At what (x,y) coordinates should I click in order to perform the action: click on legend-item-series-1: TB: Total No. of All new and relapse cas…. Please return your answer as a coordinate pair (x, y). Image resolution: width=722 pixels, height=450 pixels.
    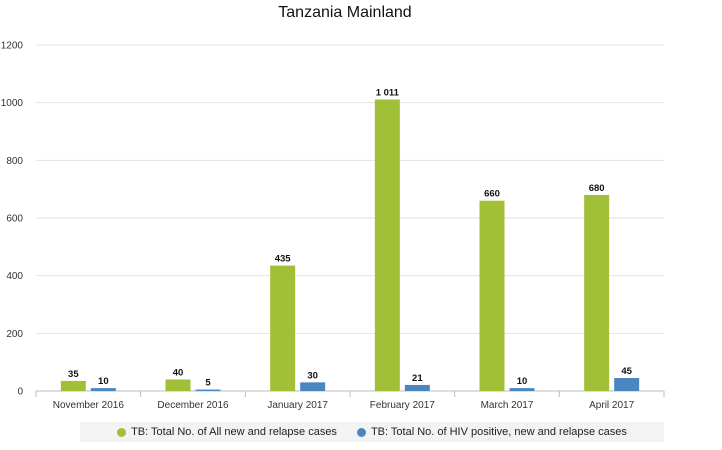
    Looking at the image, I should click on (227, 432).